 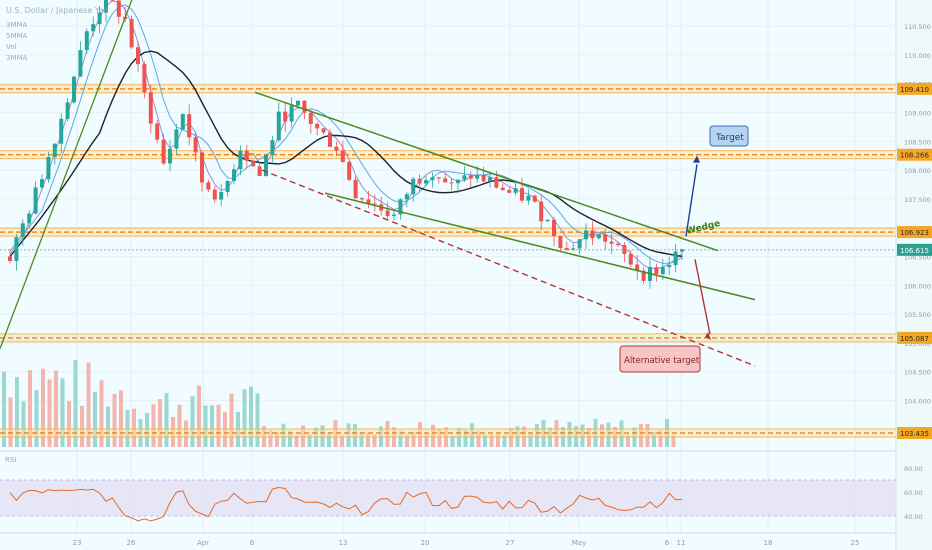 I want to click on y-tick-label: 110.500, so click(x=917, y=27).